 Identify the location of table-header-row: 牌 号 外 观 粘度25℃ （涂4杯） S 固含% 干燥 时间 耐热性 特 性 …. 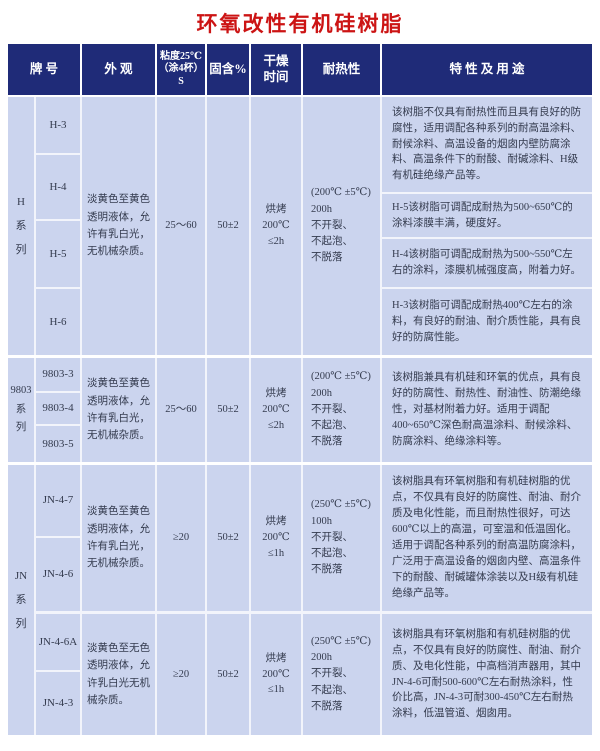
(300, 69).